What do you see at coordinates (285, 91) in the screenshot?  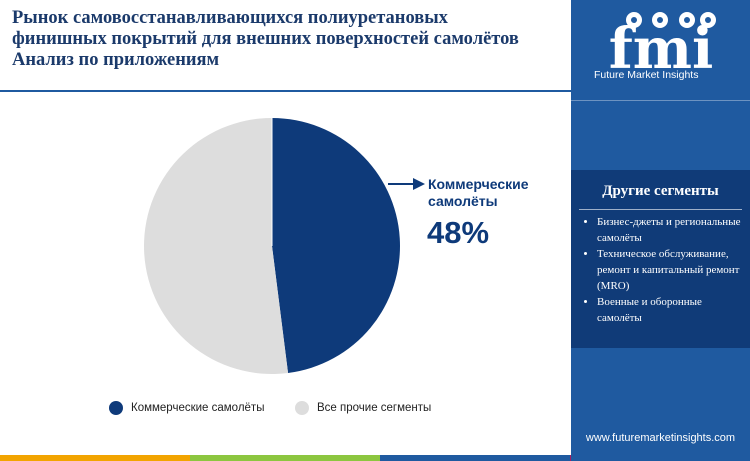 I see `title-divider` at bounding box center [285, 91].